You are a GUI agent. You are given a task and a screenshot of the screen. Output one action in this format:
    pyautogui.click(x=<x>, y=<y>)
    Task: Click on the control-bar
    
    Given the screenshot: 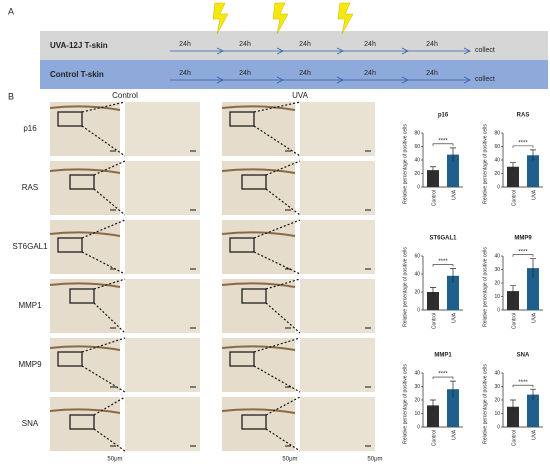 What is the action you would take?
    pyautogui.click(x=294, y=74)
    